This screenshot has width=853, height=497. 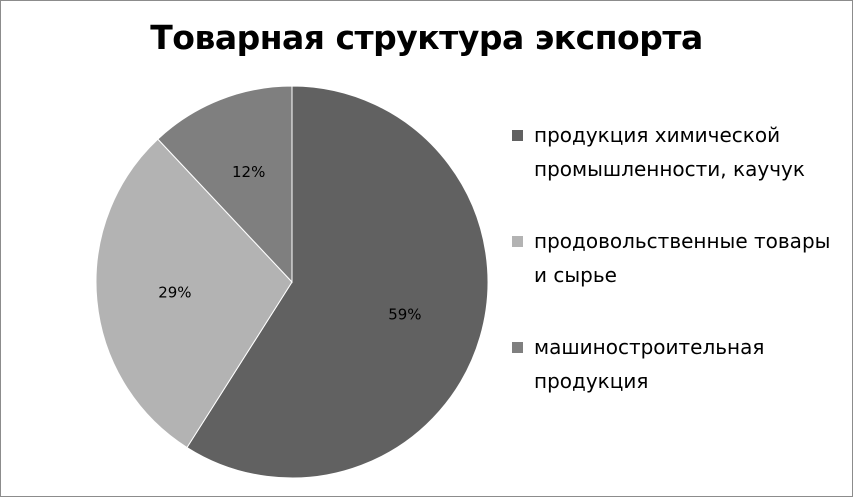 What do you see at coordinates (248, 172) in the screenshot?
I see `data-label-machinery: 12%` at bounding box center [248, 172].